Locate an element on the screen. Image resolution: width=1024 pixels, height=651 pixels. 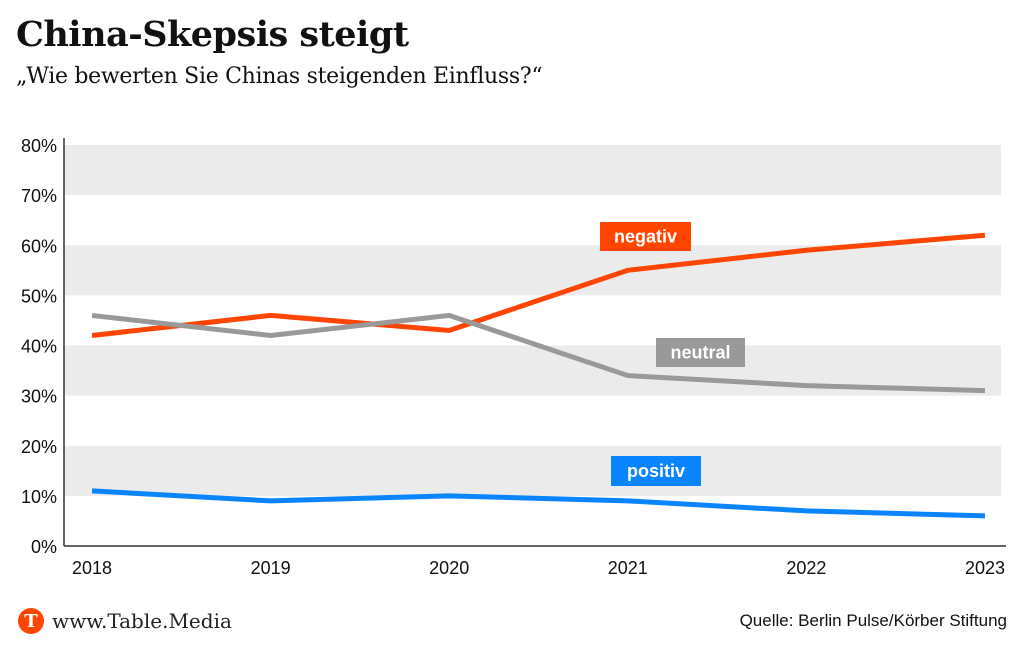
chart-title: China-Skepsis steigt is located at coordinates (212, 34).